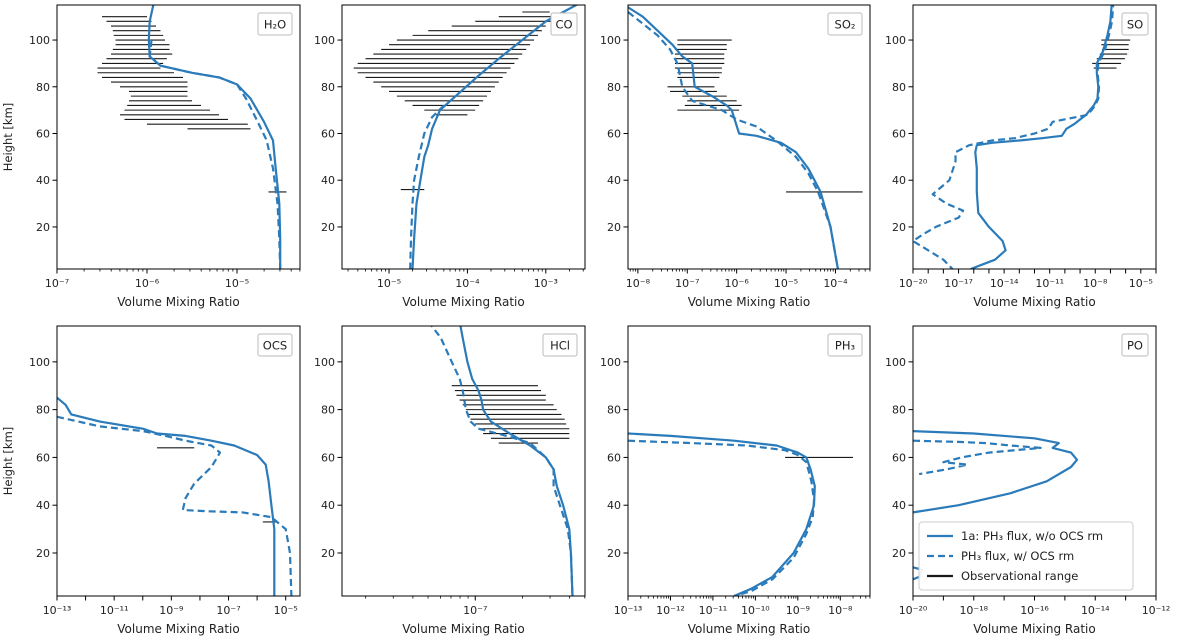 Image resolution: width=1200 pixels, height=639 pixels. Describe the element at coordinates (1135, 346) in the screenshot. I see `species-label: PO` at that location.